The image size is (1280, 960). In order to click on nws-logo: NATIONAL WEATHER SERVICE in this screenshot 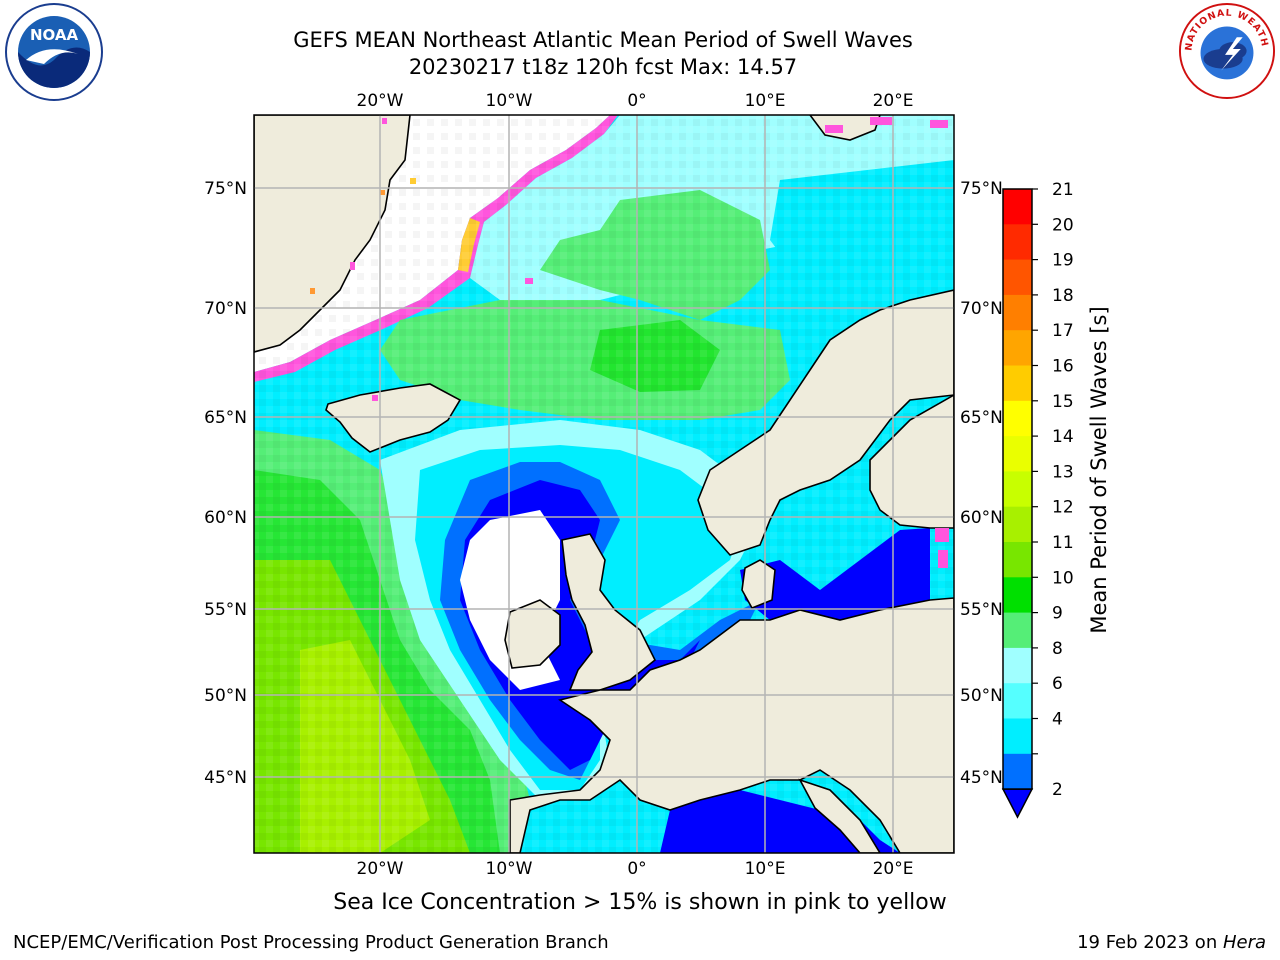, I will do `click(1227, 51)`.